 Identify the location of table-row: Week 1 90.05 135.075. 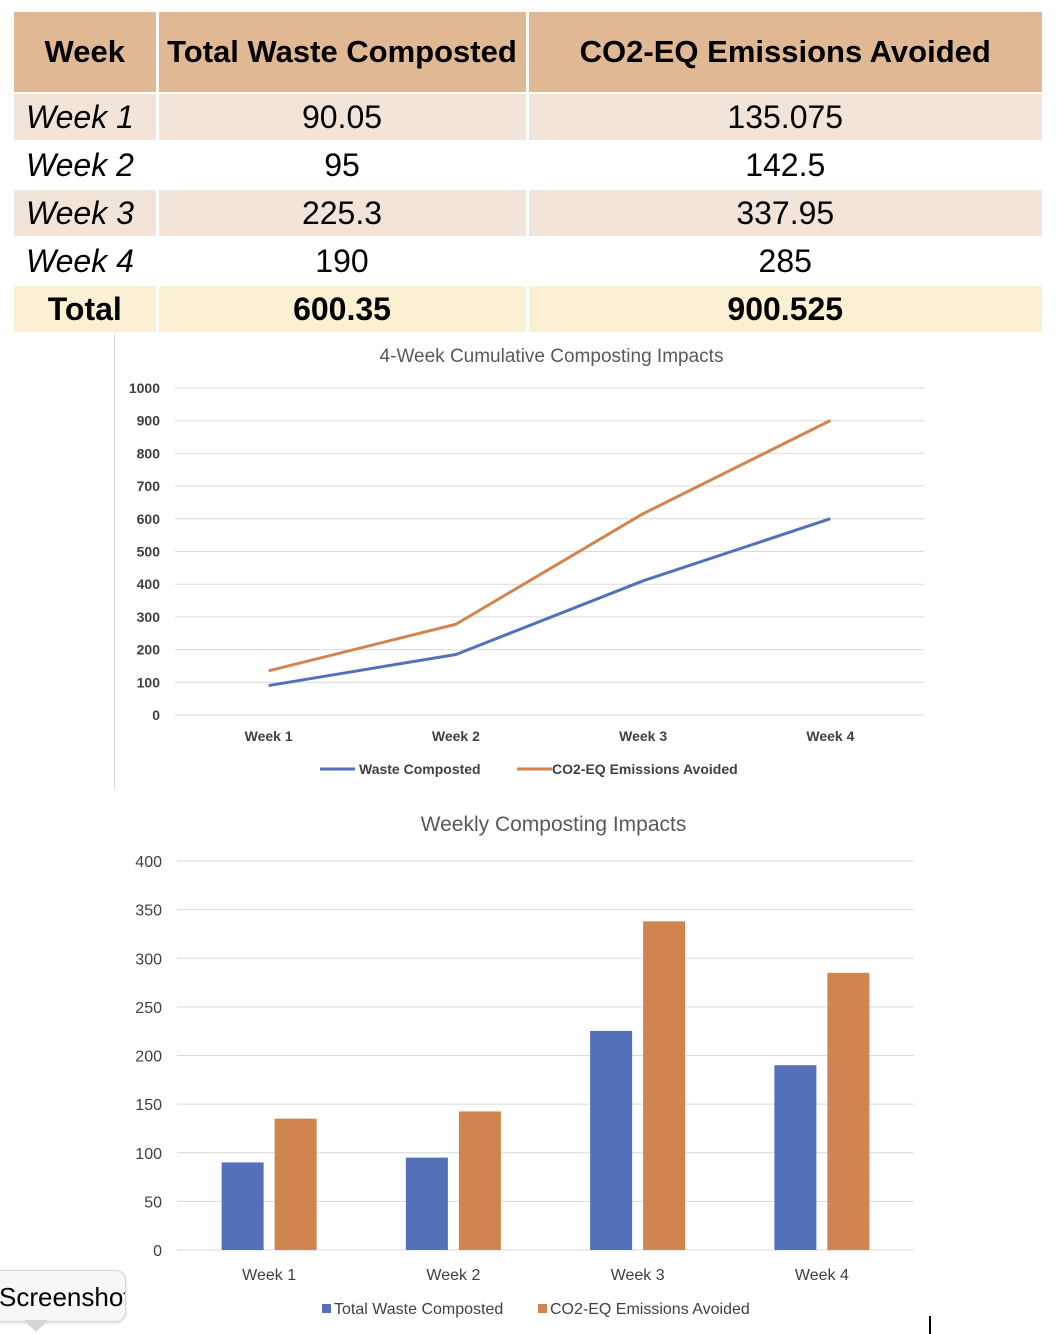
(528, 116).